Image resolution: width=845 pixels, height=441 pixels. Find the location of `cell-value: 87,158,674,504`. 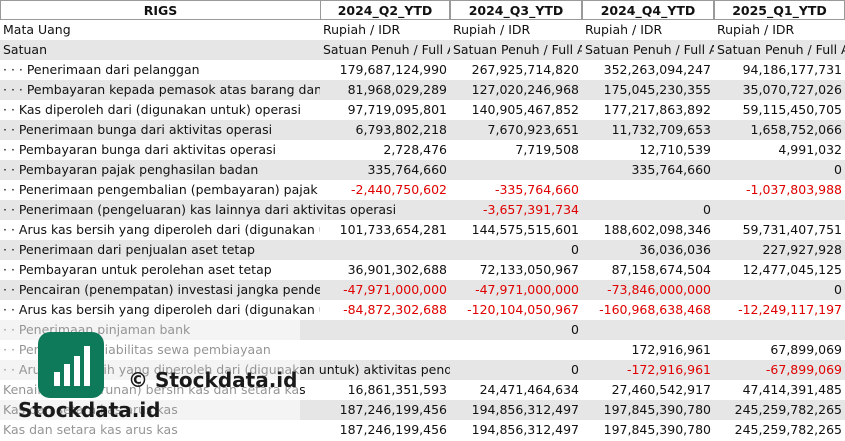

cell-value: 87,158,674,504 is located at coordinates (661, 269).